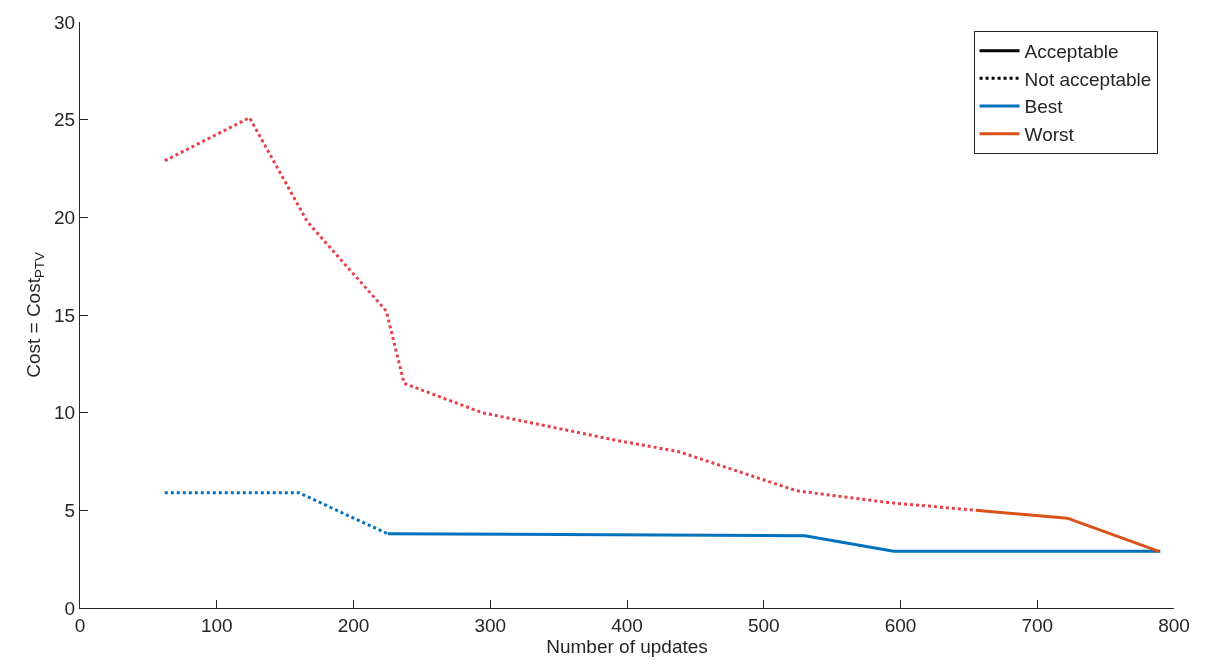  Describe the element at coordinates (627, 625) in the screenshot. I see `x-tick-label: 400` at that location.